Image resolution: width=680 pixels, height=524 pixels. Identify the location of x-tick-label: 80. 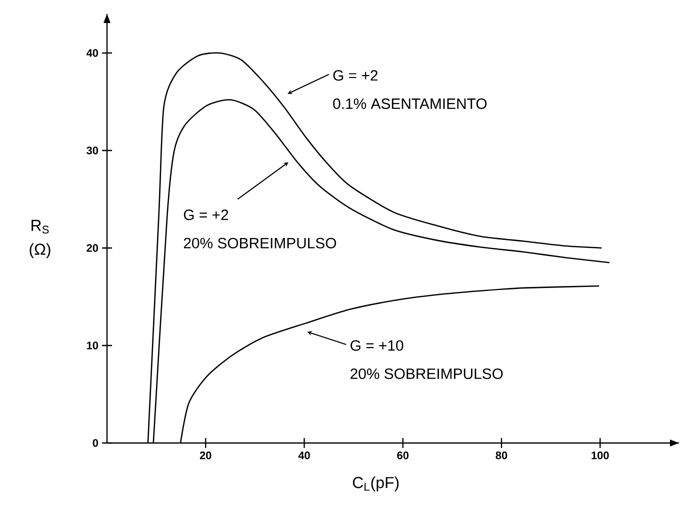
(502, 456).